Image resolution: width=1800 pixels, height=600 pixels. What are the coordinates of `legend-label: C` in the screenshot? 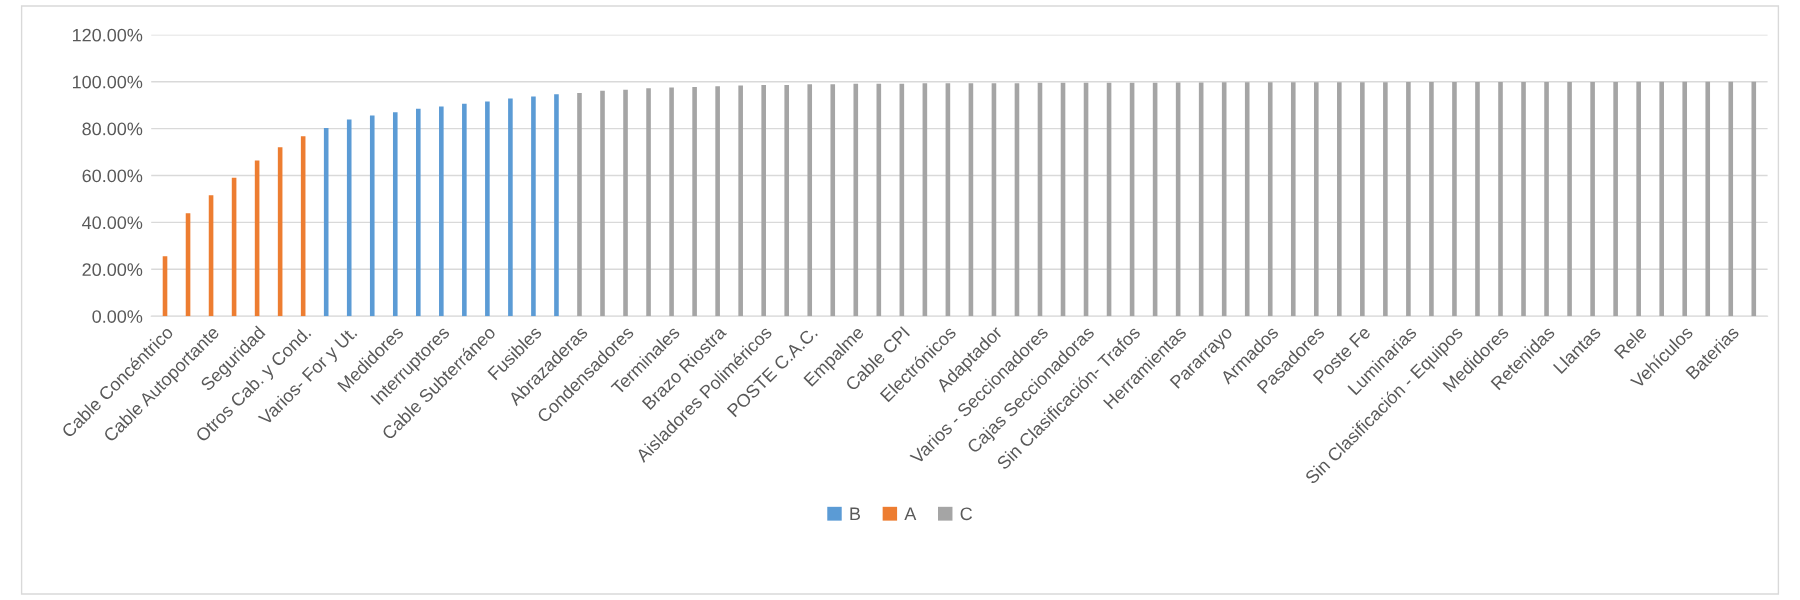 It's located at (966, 514).